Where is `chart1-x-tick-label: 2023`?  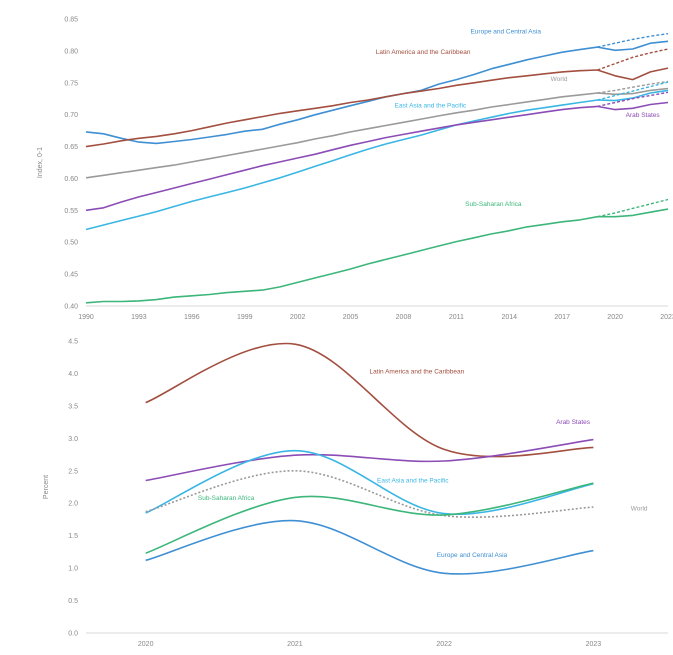
chart1-x-tick-label: 2023 is located at coordinates (666, 317).